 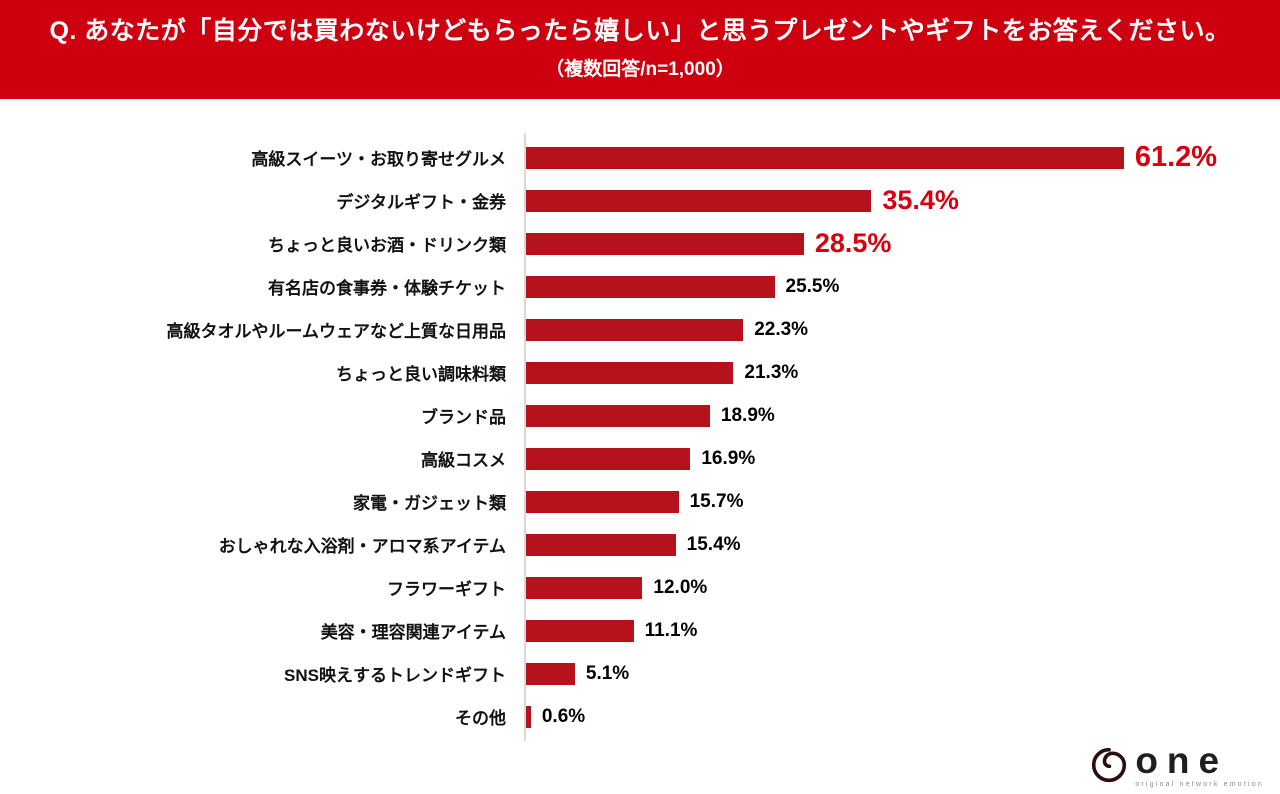 I want to click on chart-row: その他 0.6%, so click(x=640, y=716).